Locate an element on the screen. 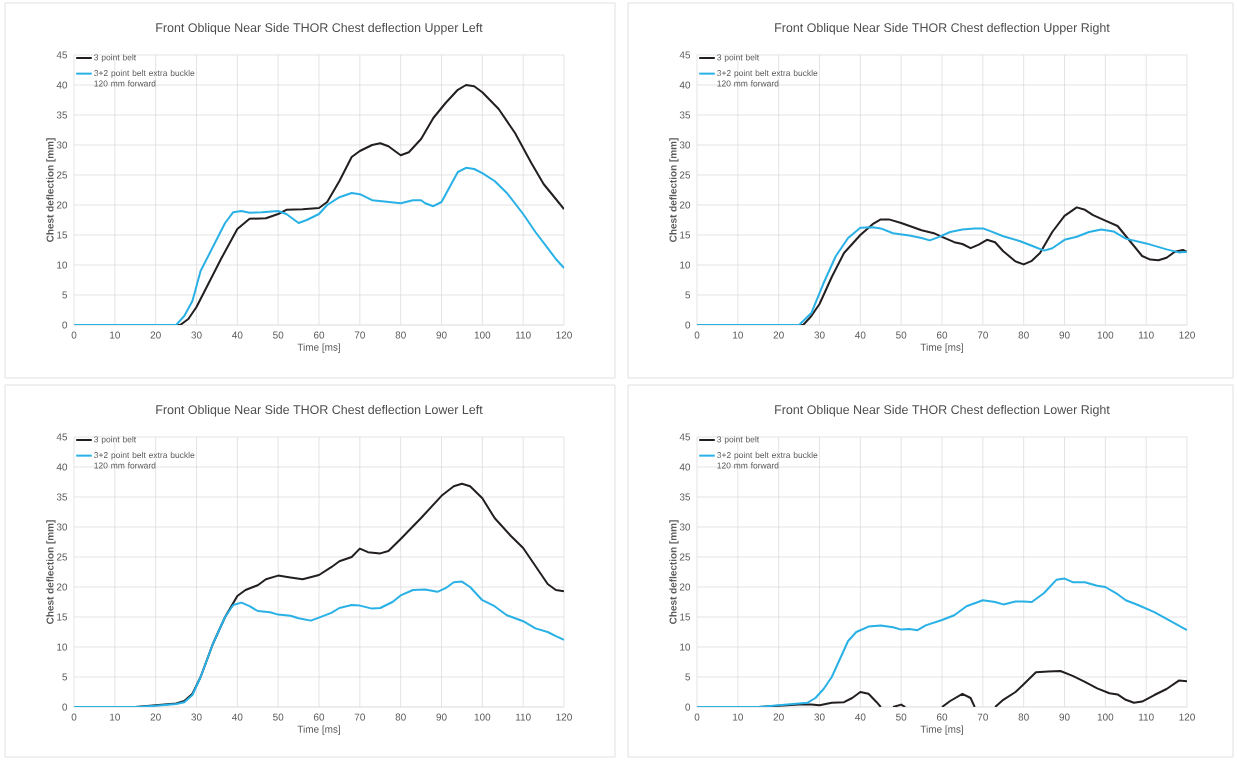  chart-title: Front Oblique Near Side THOR Chest deflection Upper Right is located at coordinates (942, 28).